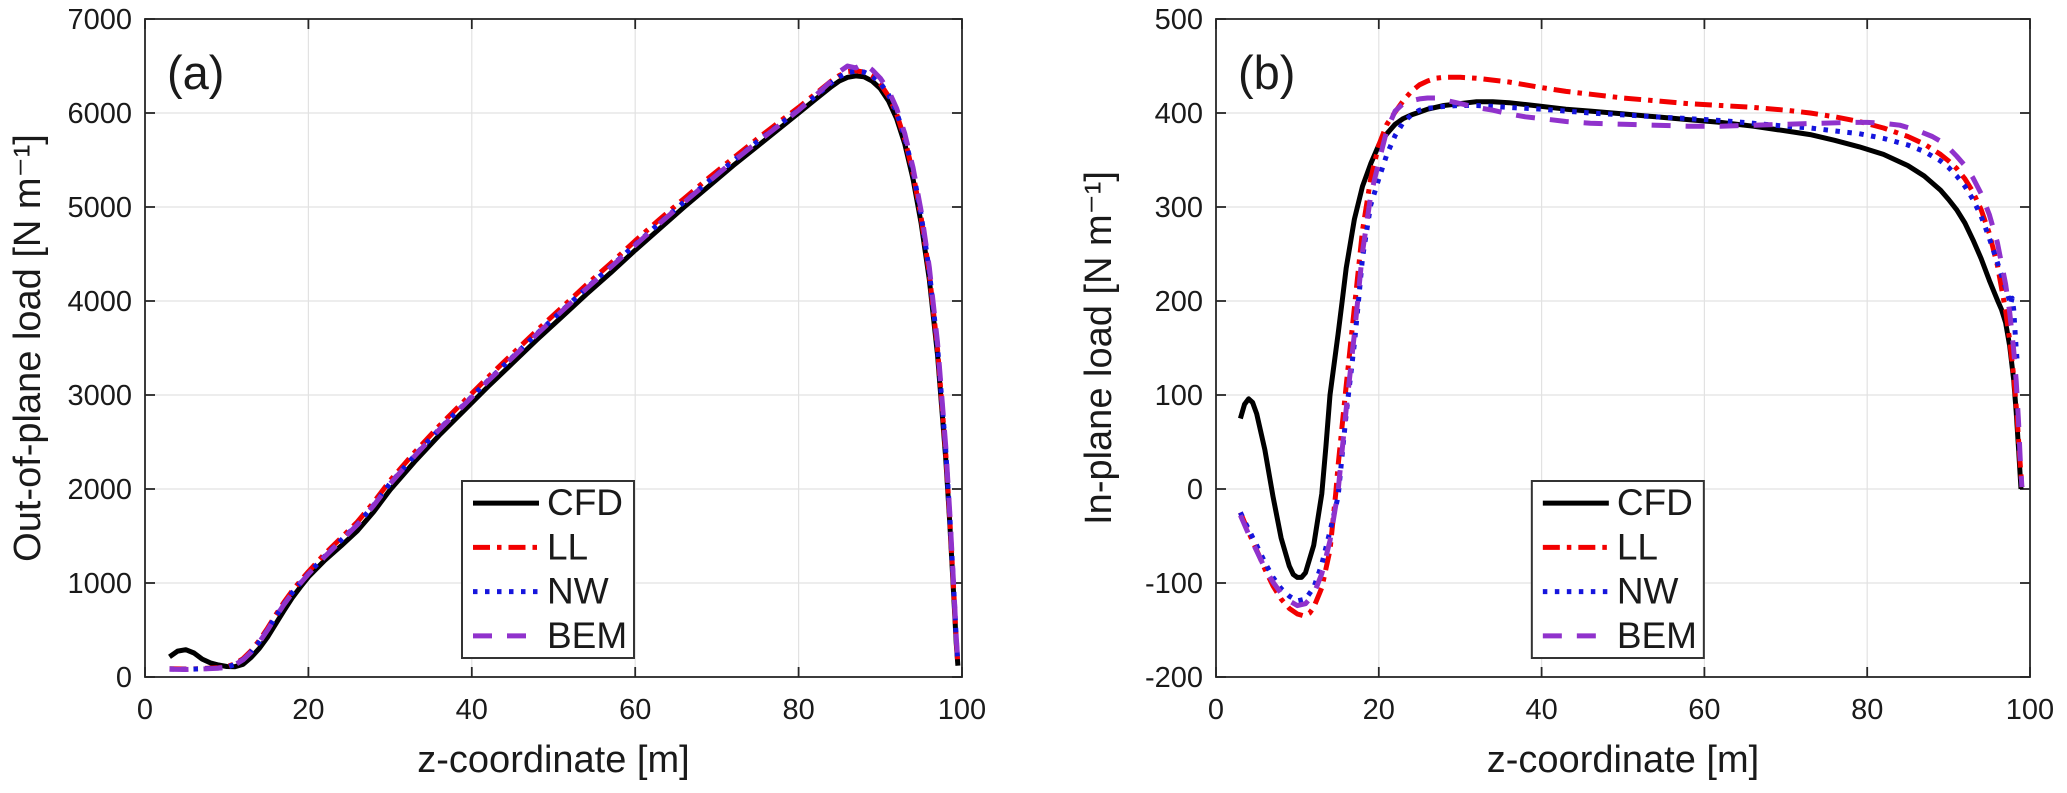 The image size is (2067, 793). Describe the element at coordinates (1099, 348) in the screenshot. I see `y-axis-label: In-plane load [N m⁻¹]` at that location.